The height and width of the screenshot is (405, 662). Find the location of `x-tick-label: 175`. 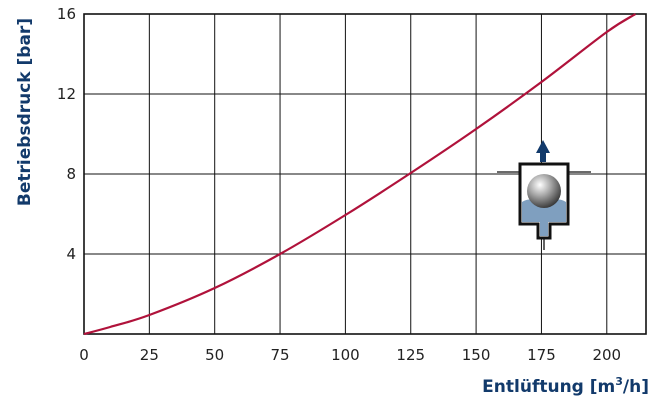

x-tick-label: 175 is located at coordinates (541, 355).